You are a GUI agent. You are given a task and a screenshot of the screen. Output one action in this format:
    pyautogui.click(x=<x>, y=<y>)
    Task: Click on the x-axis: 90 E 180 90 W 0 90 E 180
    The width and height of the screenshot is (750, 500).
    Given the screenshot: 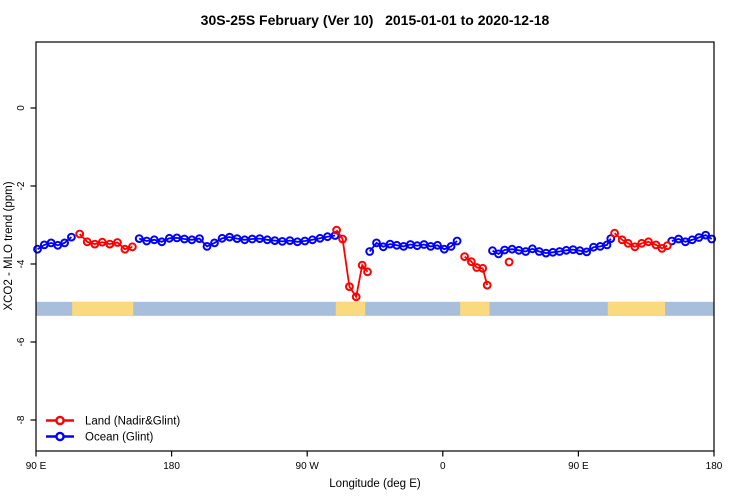 What is the action you would take?
    pyautogui.click(x=374, y=461)
    